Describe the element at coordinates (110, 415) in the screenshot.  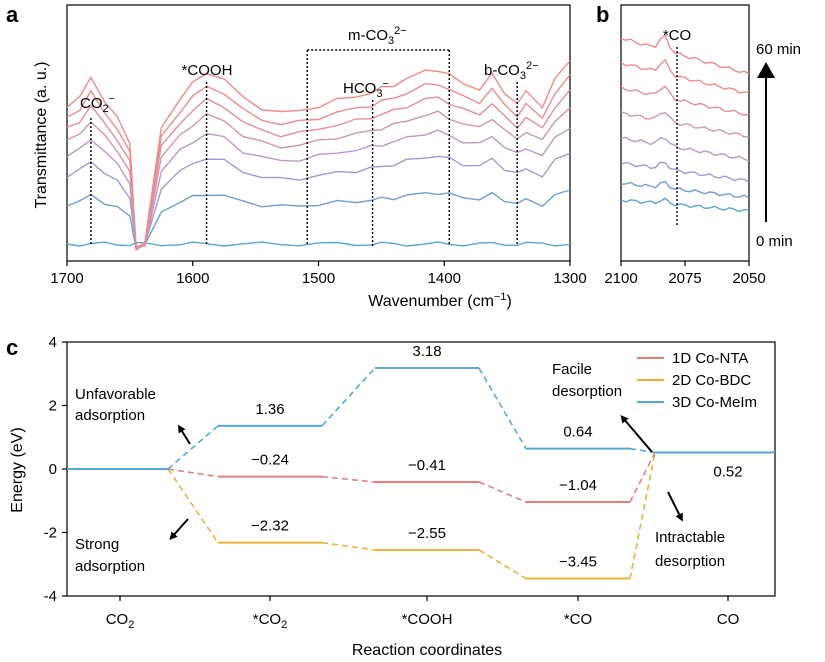
I see `annotation-unfavorable-line2: adsorption` at that location.